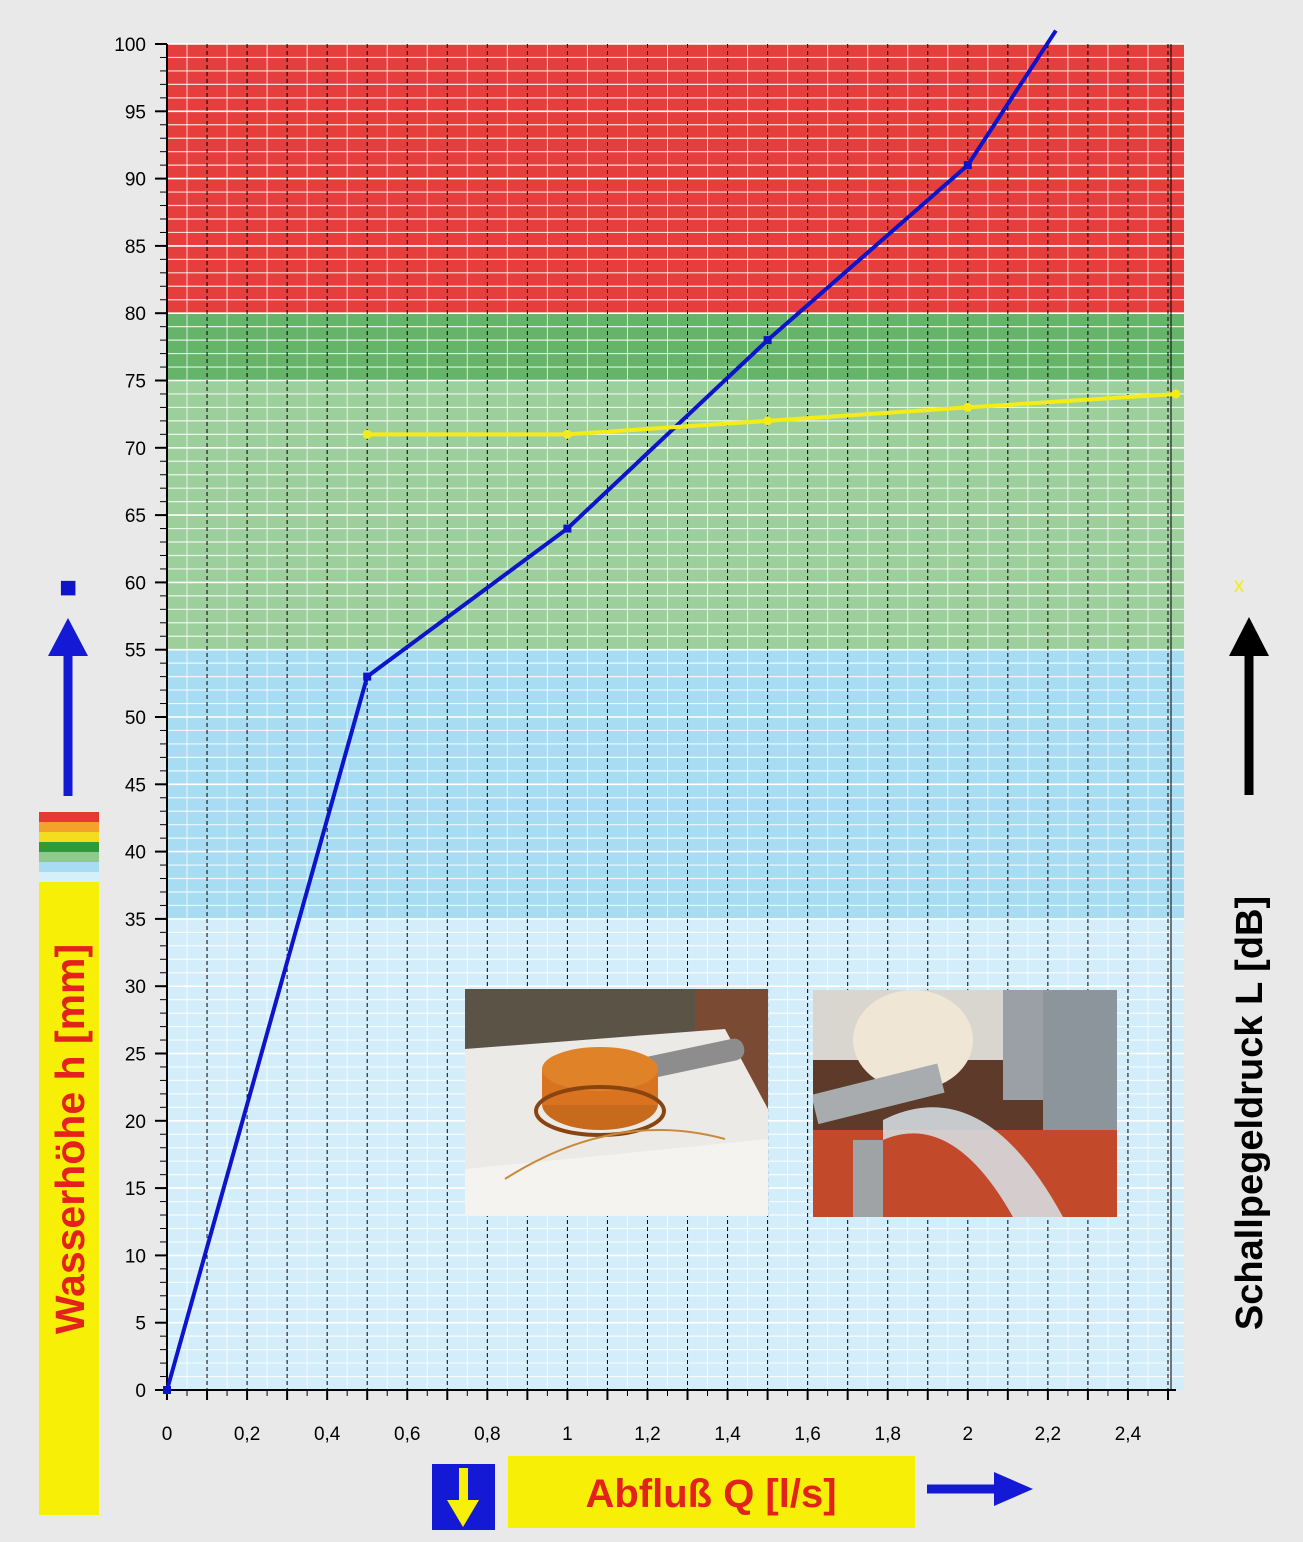 This screenshot has width=1303, height=1542. What do you see at coordinates (965, 1103) in the screenshot?
I see `photo-pipe-outflow` at bounding box center [965, 1103].